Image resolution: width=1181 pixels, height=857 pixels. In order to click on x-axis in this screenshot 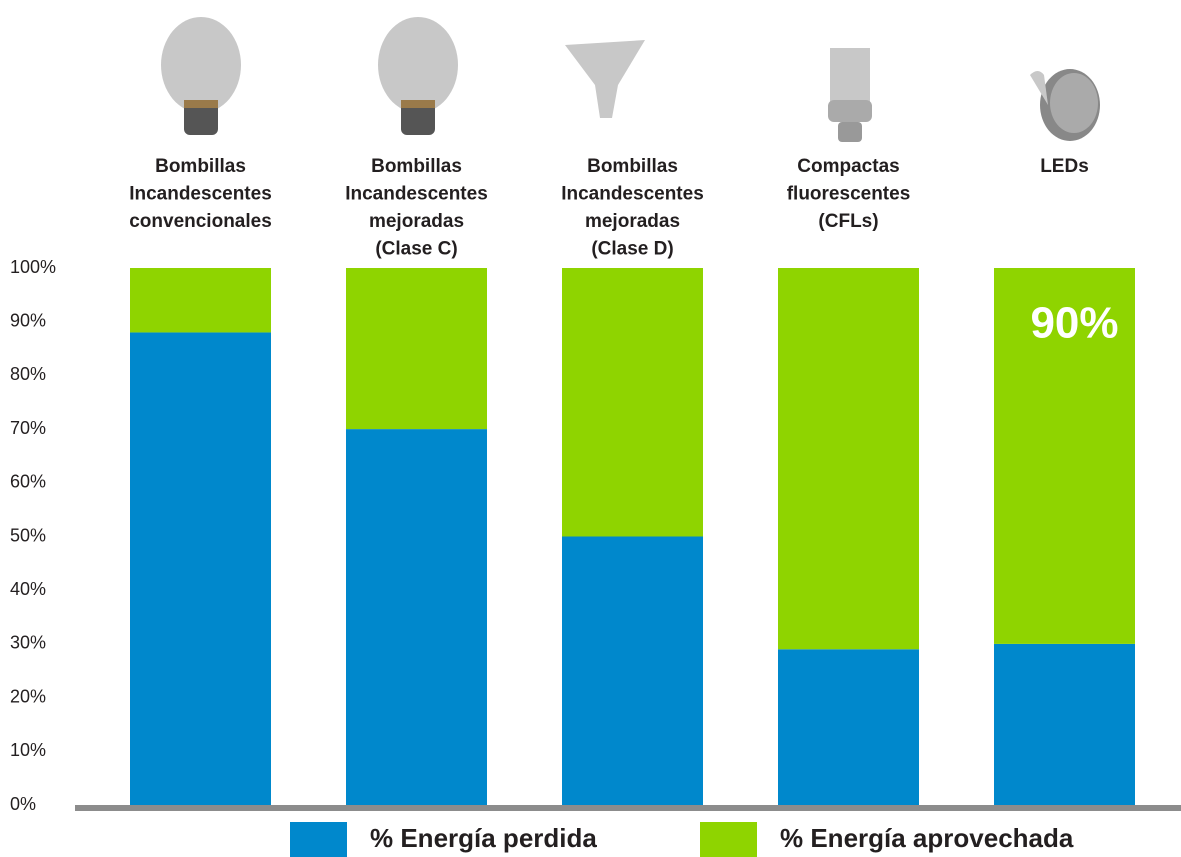, I will do `click(628, 808)`.